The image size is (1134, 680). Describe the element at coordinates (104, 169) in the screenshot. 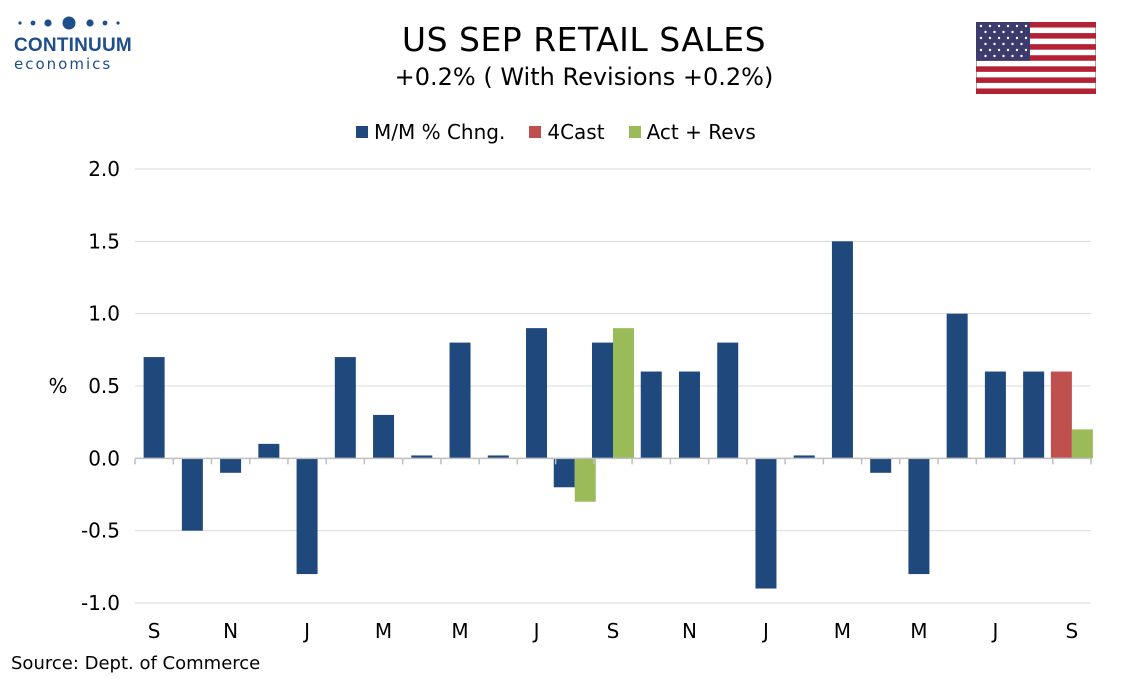

I see `y-tick-label: 2.0` at that location.